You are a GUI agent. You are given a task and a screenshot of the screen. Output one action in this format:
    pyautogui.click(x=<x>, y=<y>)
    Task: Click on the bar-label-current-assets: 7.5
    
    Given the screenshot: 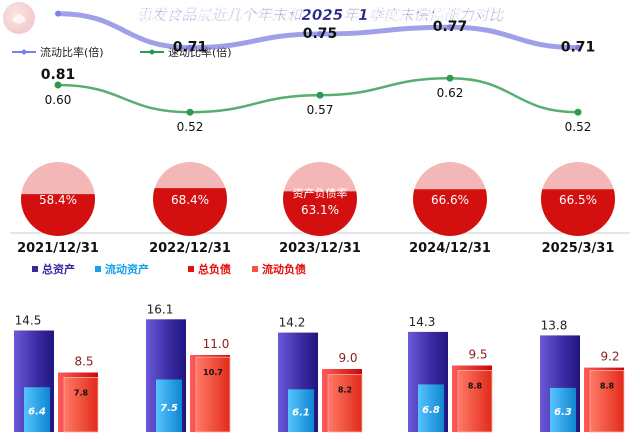 What is the action you would take?
    pyautogui.click(x=169, y=408)
    